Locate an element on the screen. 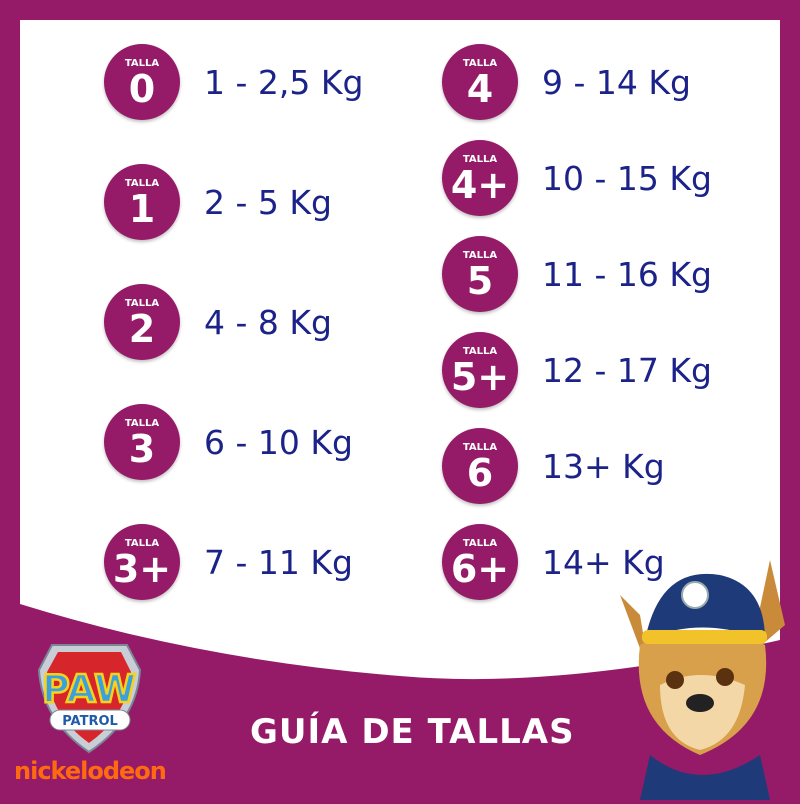  logo-patrol-text: PATROL is located at coordinates (90, 721).